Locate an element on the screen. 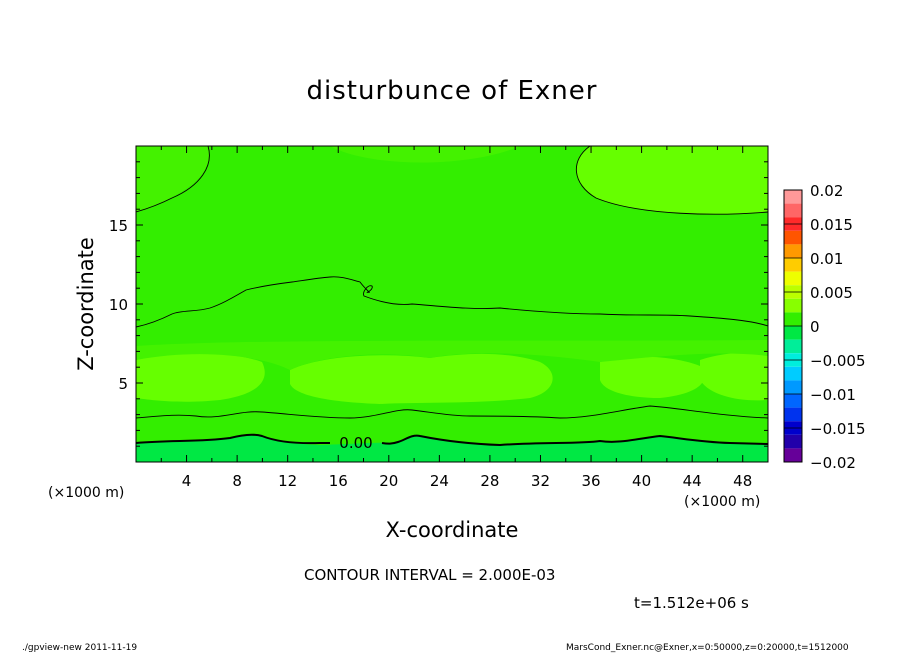 The width and height of the screenshot is (904, 654). y-axis-title: Z-coordinate is located at coordinates (86, 304).